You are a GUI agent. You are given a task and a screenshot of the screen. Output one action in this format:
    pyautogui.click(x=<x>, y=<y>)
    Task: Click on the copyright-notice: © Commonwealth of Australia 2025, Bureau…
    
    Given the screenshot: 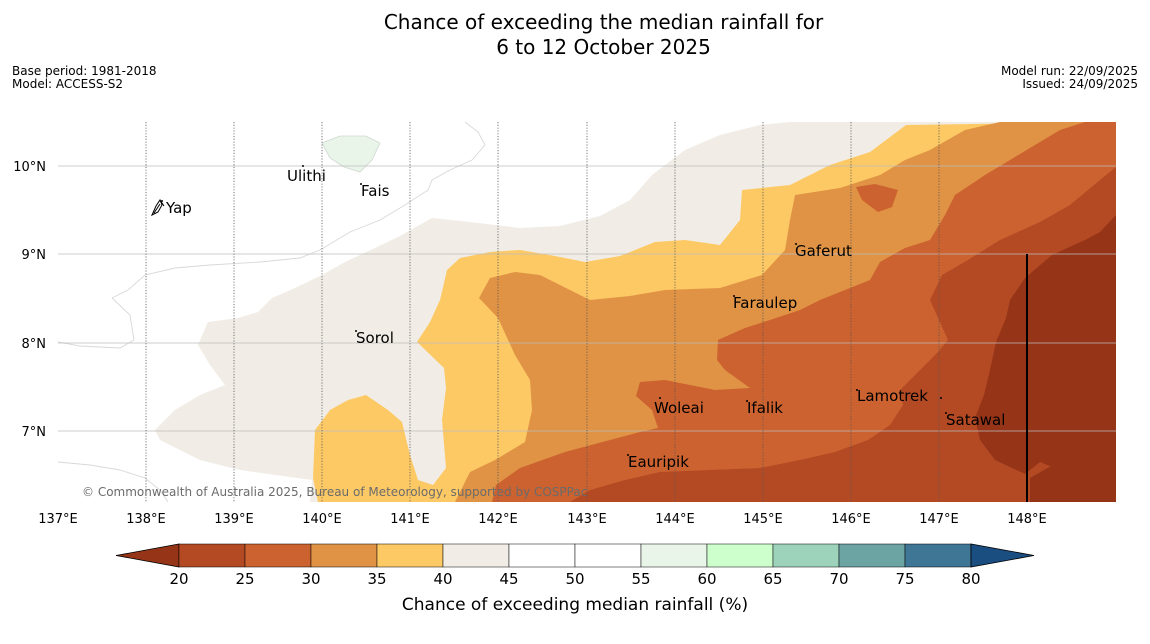 What is the action you would take?
    pyautogui.click(x=334, y=492)
    